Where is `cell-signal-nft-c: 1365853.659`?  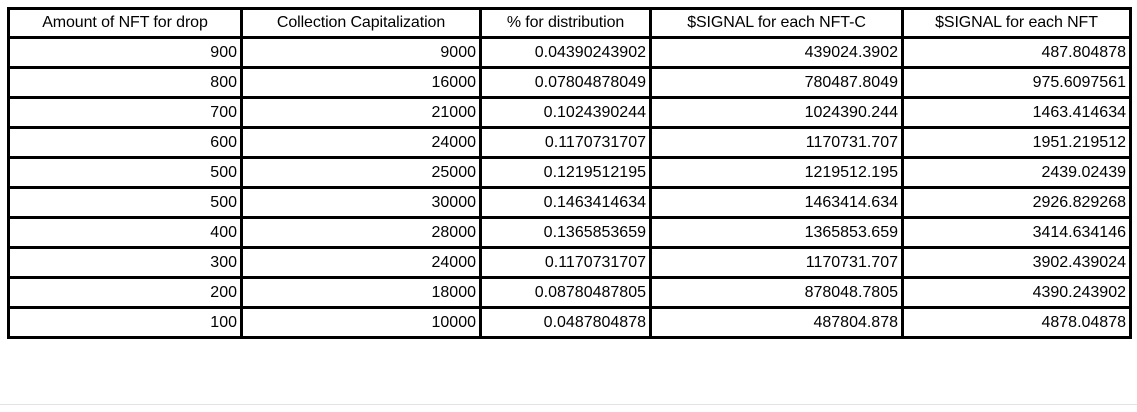
cell-signal-nft-c: 1365853.659 is located at coordinates (776, 232).